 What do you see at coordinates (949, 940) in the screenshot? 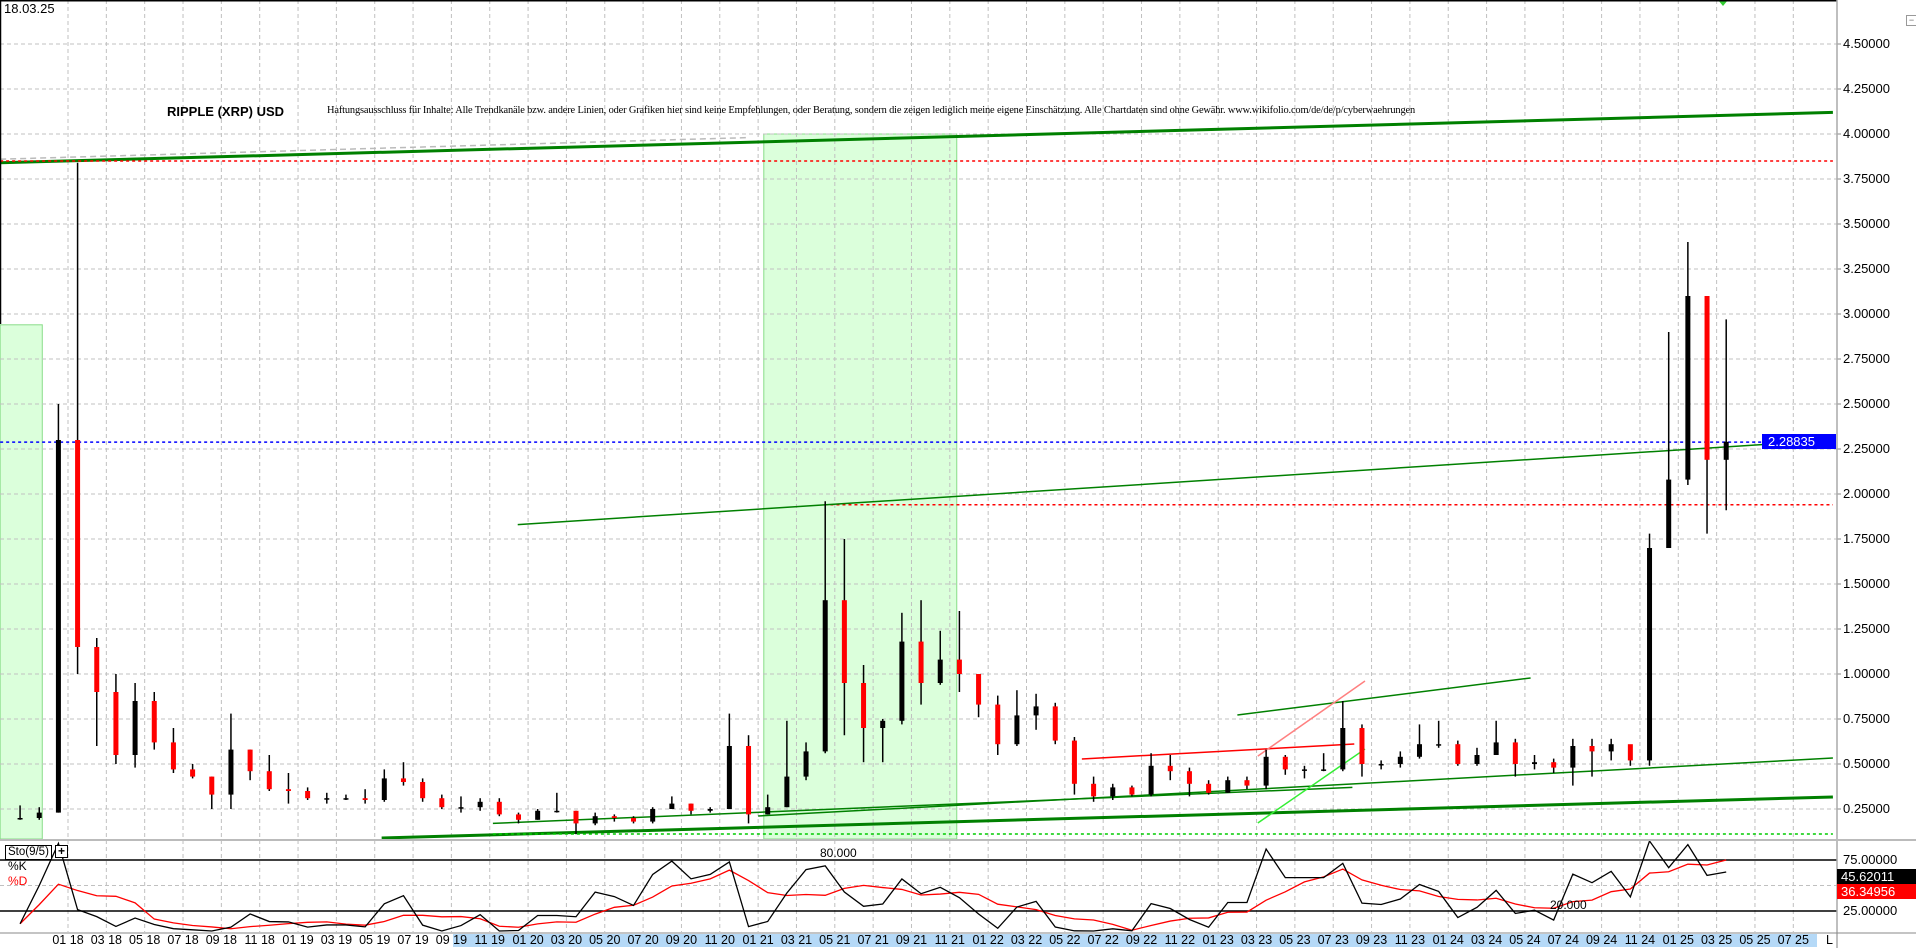
I see `x-tick-label: 11 21` at bounding box center [949, 940].